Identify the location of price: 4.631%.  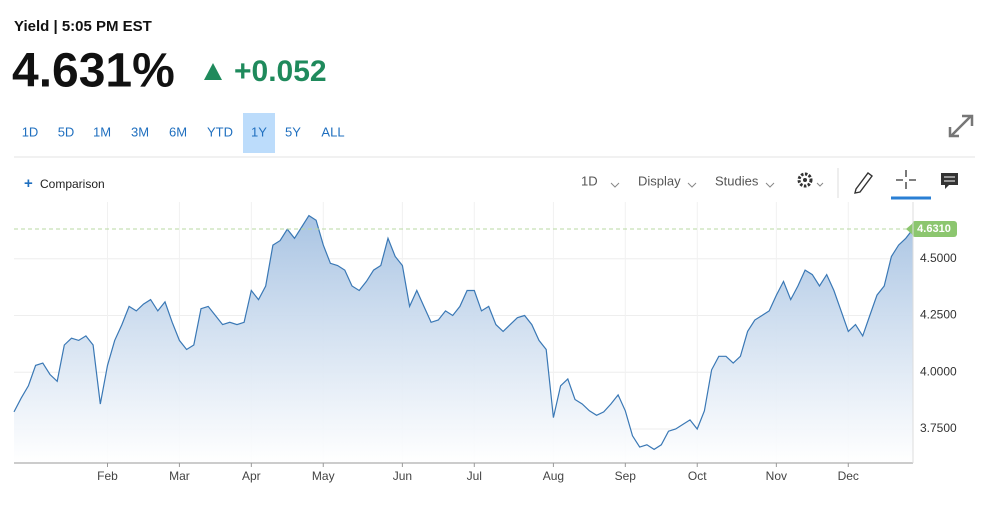
(93, 71).